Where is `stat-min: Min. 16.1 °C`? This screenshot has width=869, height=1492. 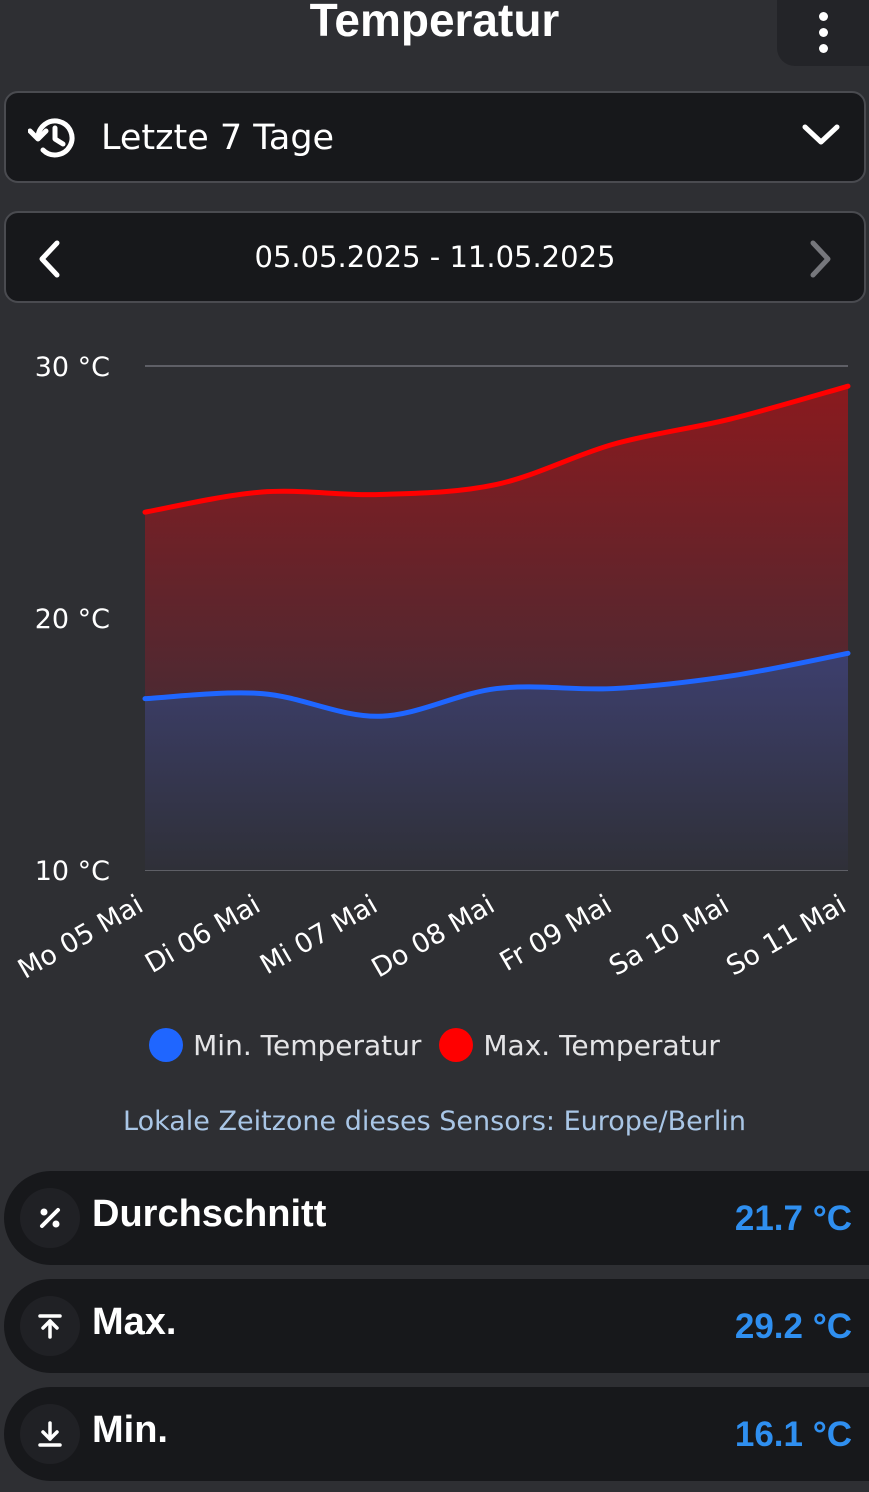
stat-min: Min. 16.1 °C is located at coordinates (436, 1434).